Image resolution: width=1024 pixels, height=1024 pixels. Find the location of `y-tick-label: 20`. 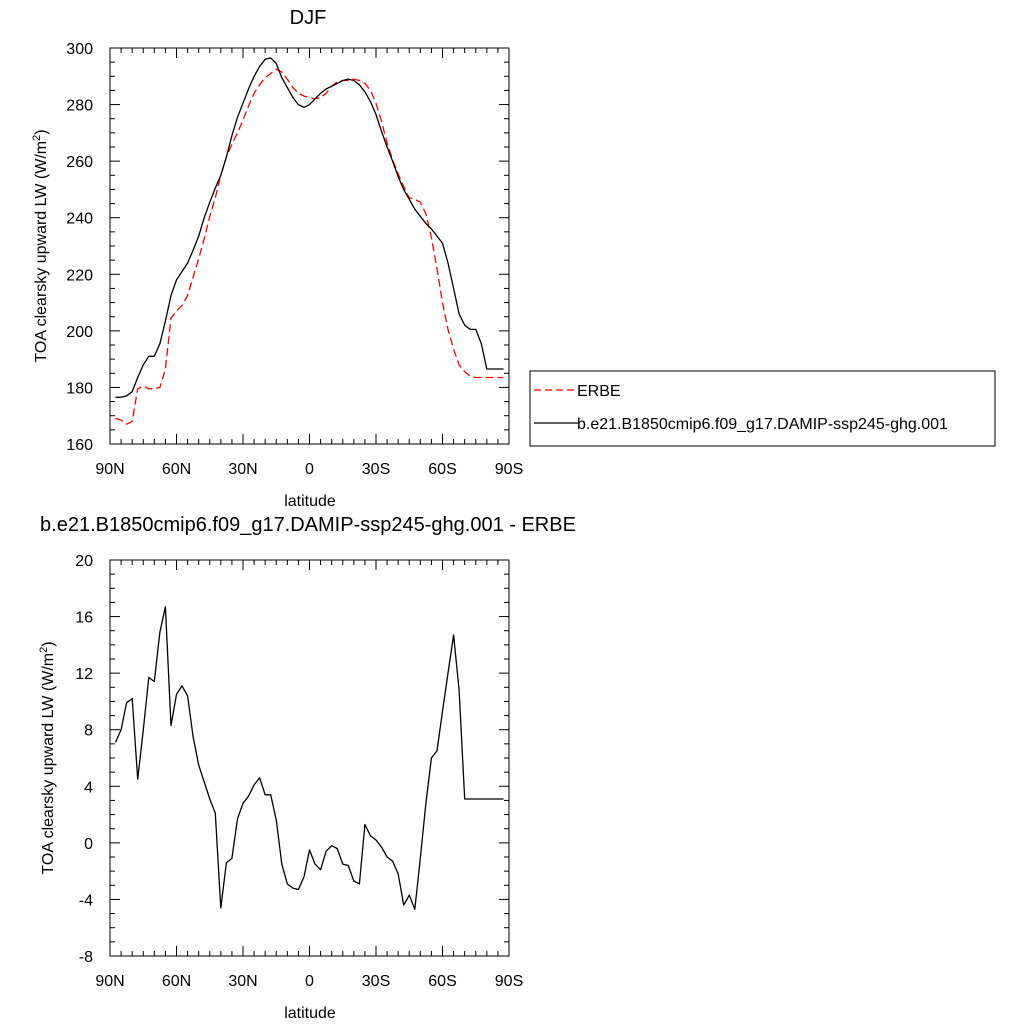

y-tick-label: 20 is located at coordinates (84, 561).